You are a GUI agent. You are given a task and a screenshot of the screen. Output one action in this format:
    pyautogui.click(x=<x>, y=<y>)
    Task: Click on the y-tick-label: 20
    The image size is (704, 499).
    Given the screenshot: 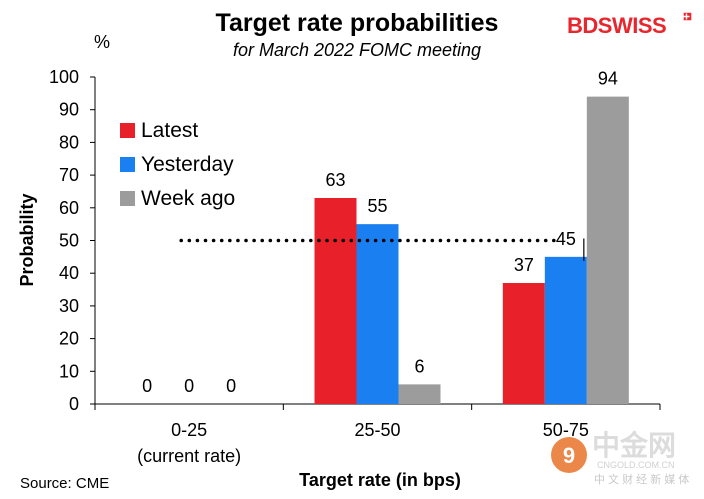 What is the action you would take?
    pyautogui.click(x=69, y=339)
    